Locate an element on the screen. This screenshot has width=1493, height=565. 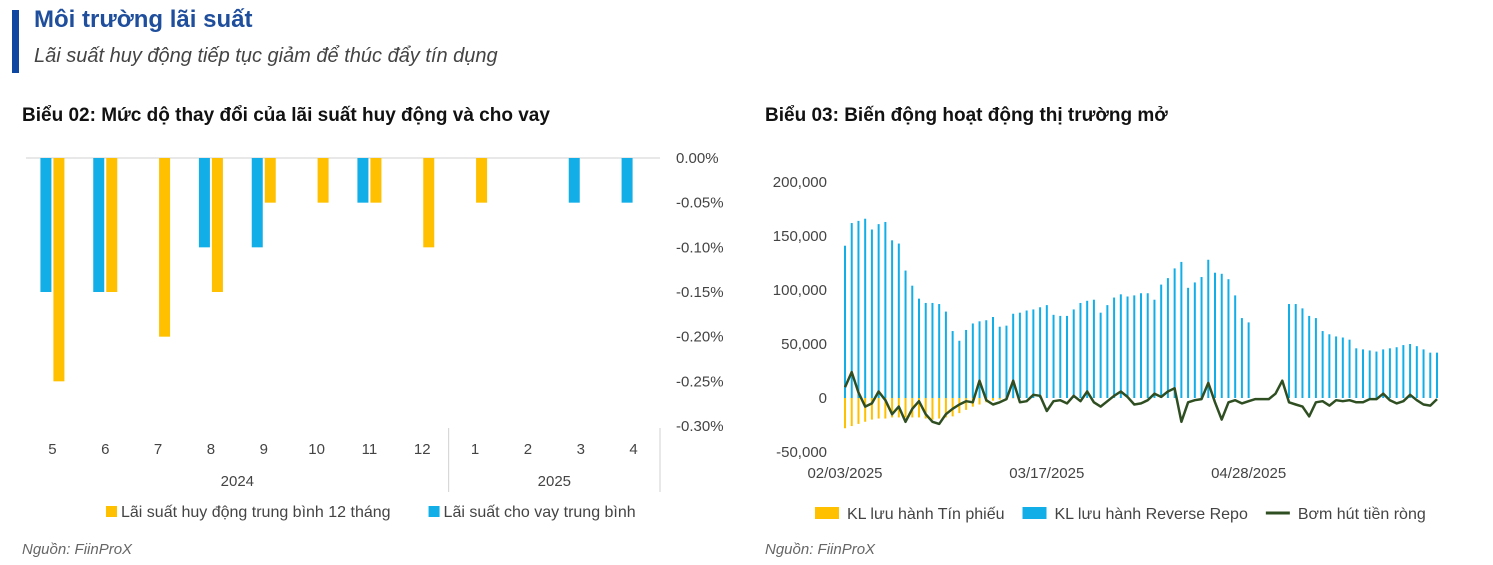
chart3-x-tick-label: 03/17/2025 is located at coordinates (1046, 473).